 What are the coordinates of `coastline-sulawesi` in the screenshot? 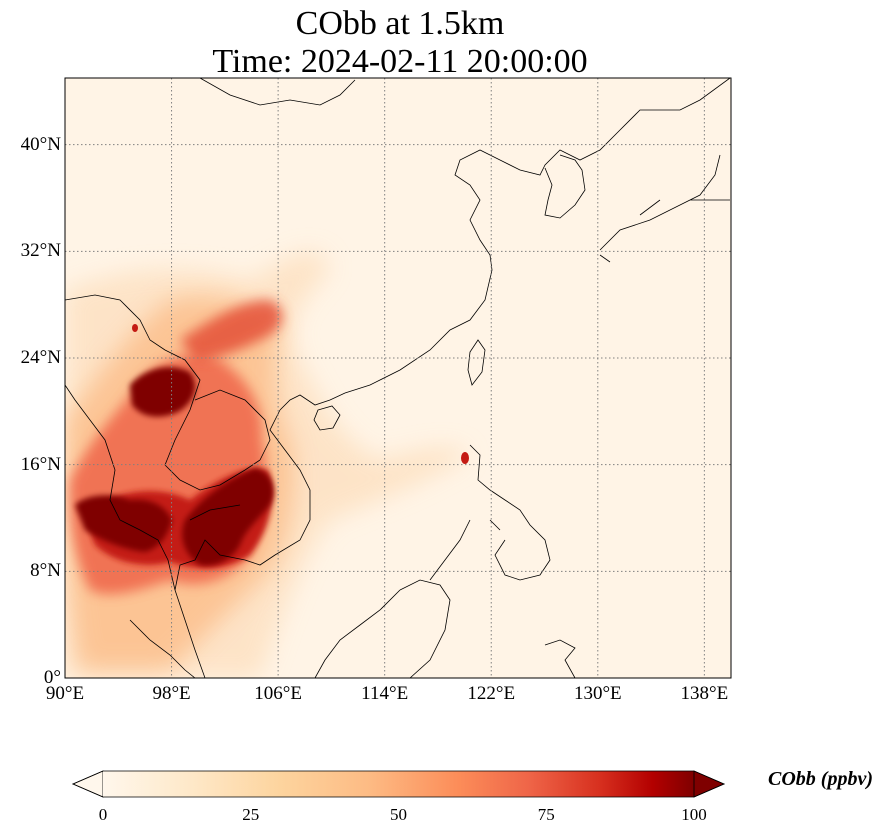 It's located at (560, 658).